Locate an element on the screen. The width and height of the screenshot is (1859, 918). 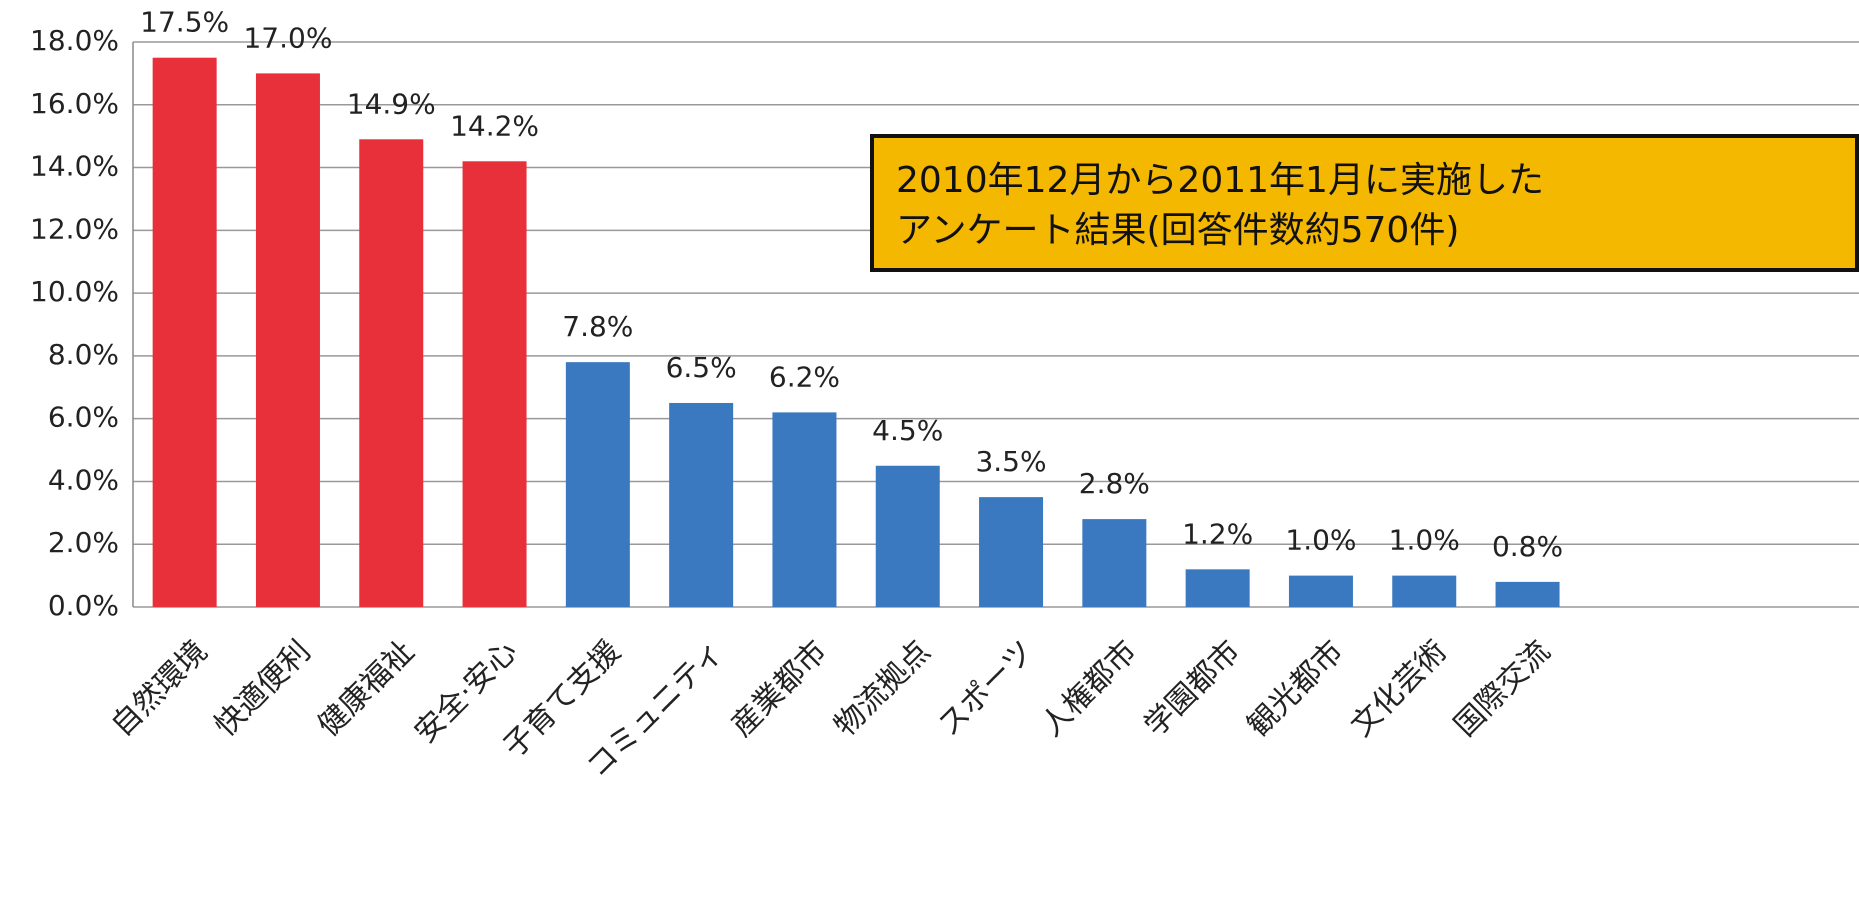
data-label: 14.2% is located at coordinates (494, 125).